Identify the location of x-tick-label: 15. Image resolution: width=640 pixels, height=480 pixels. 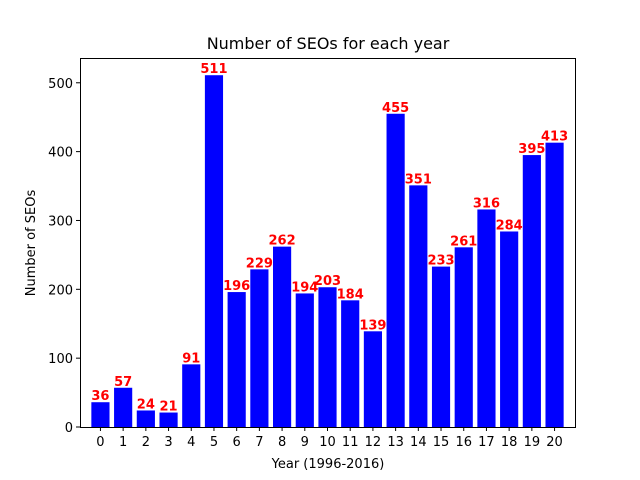
(441, 442).